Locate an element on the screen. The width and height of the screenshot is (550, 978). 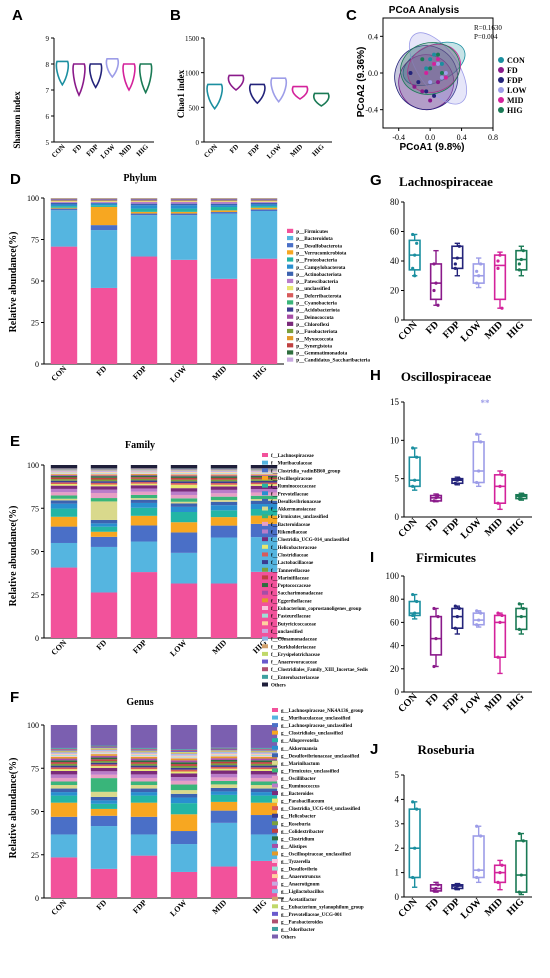
panel-j-box-con is located at coordinates (414, 843).